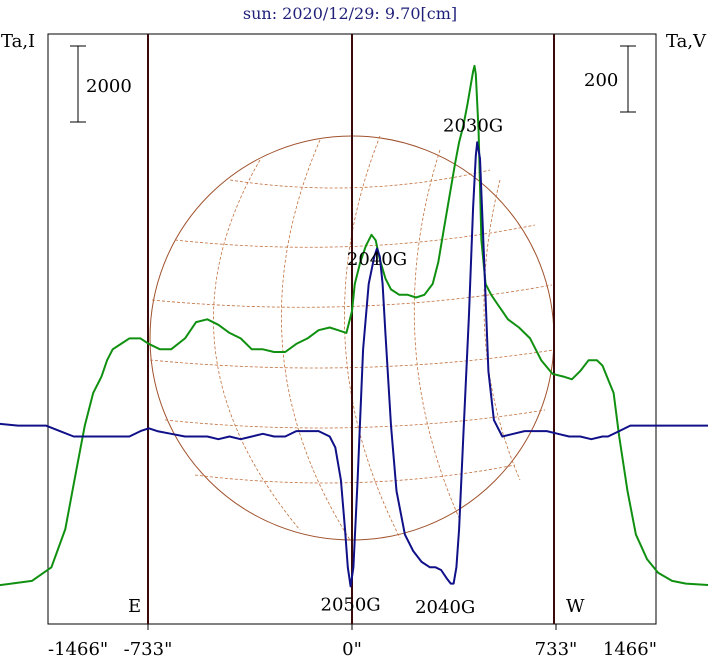  What do you see at coordinates (575, 606) in the screenshot?
I see `limb-label-west: W` at bounding box center [575, 606].